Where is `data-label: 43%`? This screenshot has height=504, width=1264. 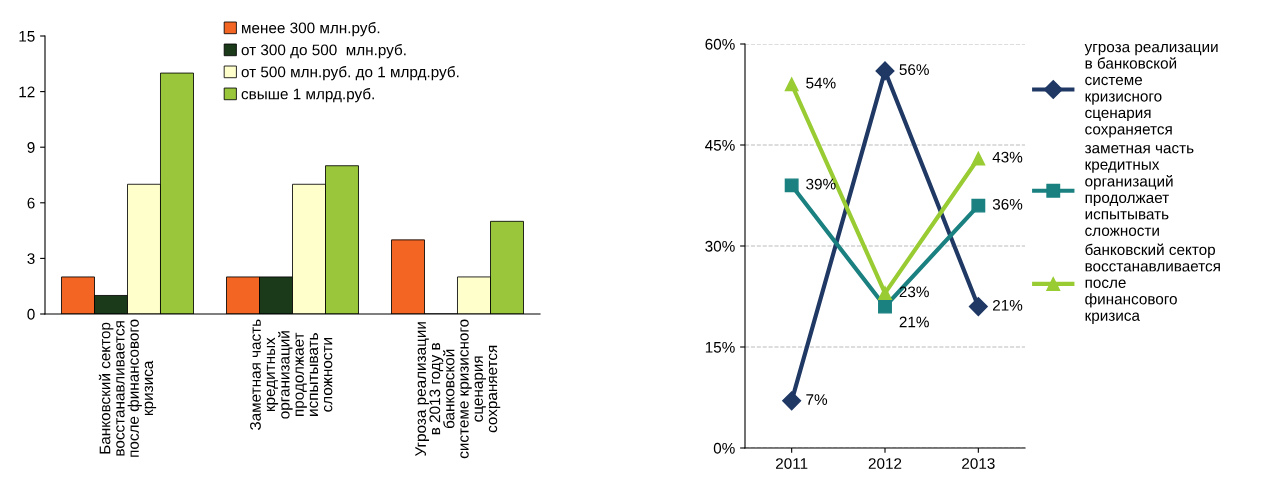 data-label: 43% is located at coordinates (1007, 157).